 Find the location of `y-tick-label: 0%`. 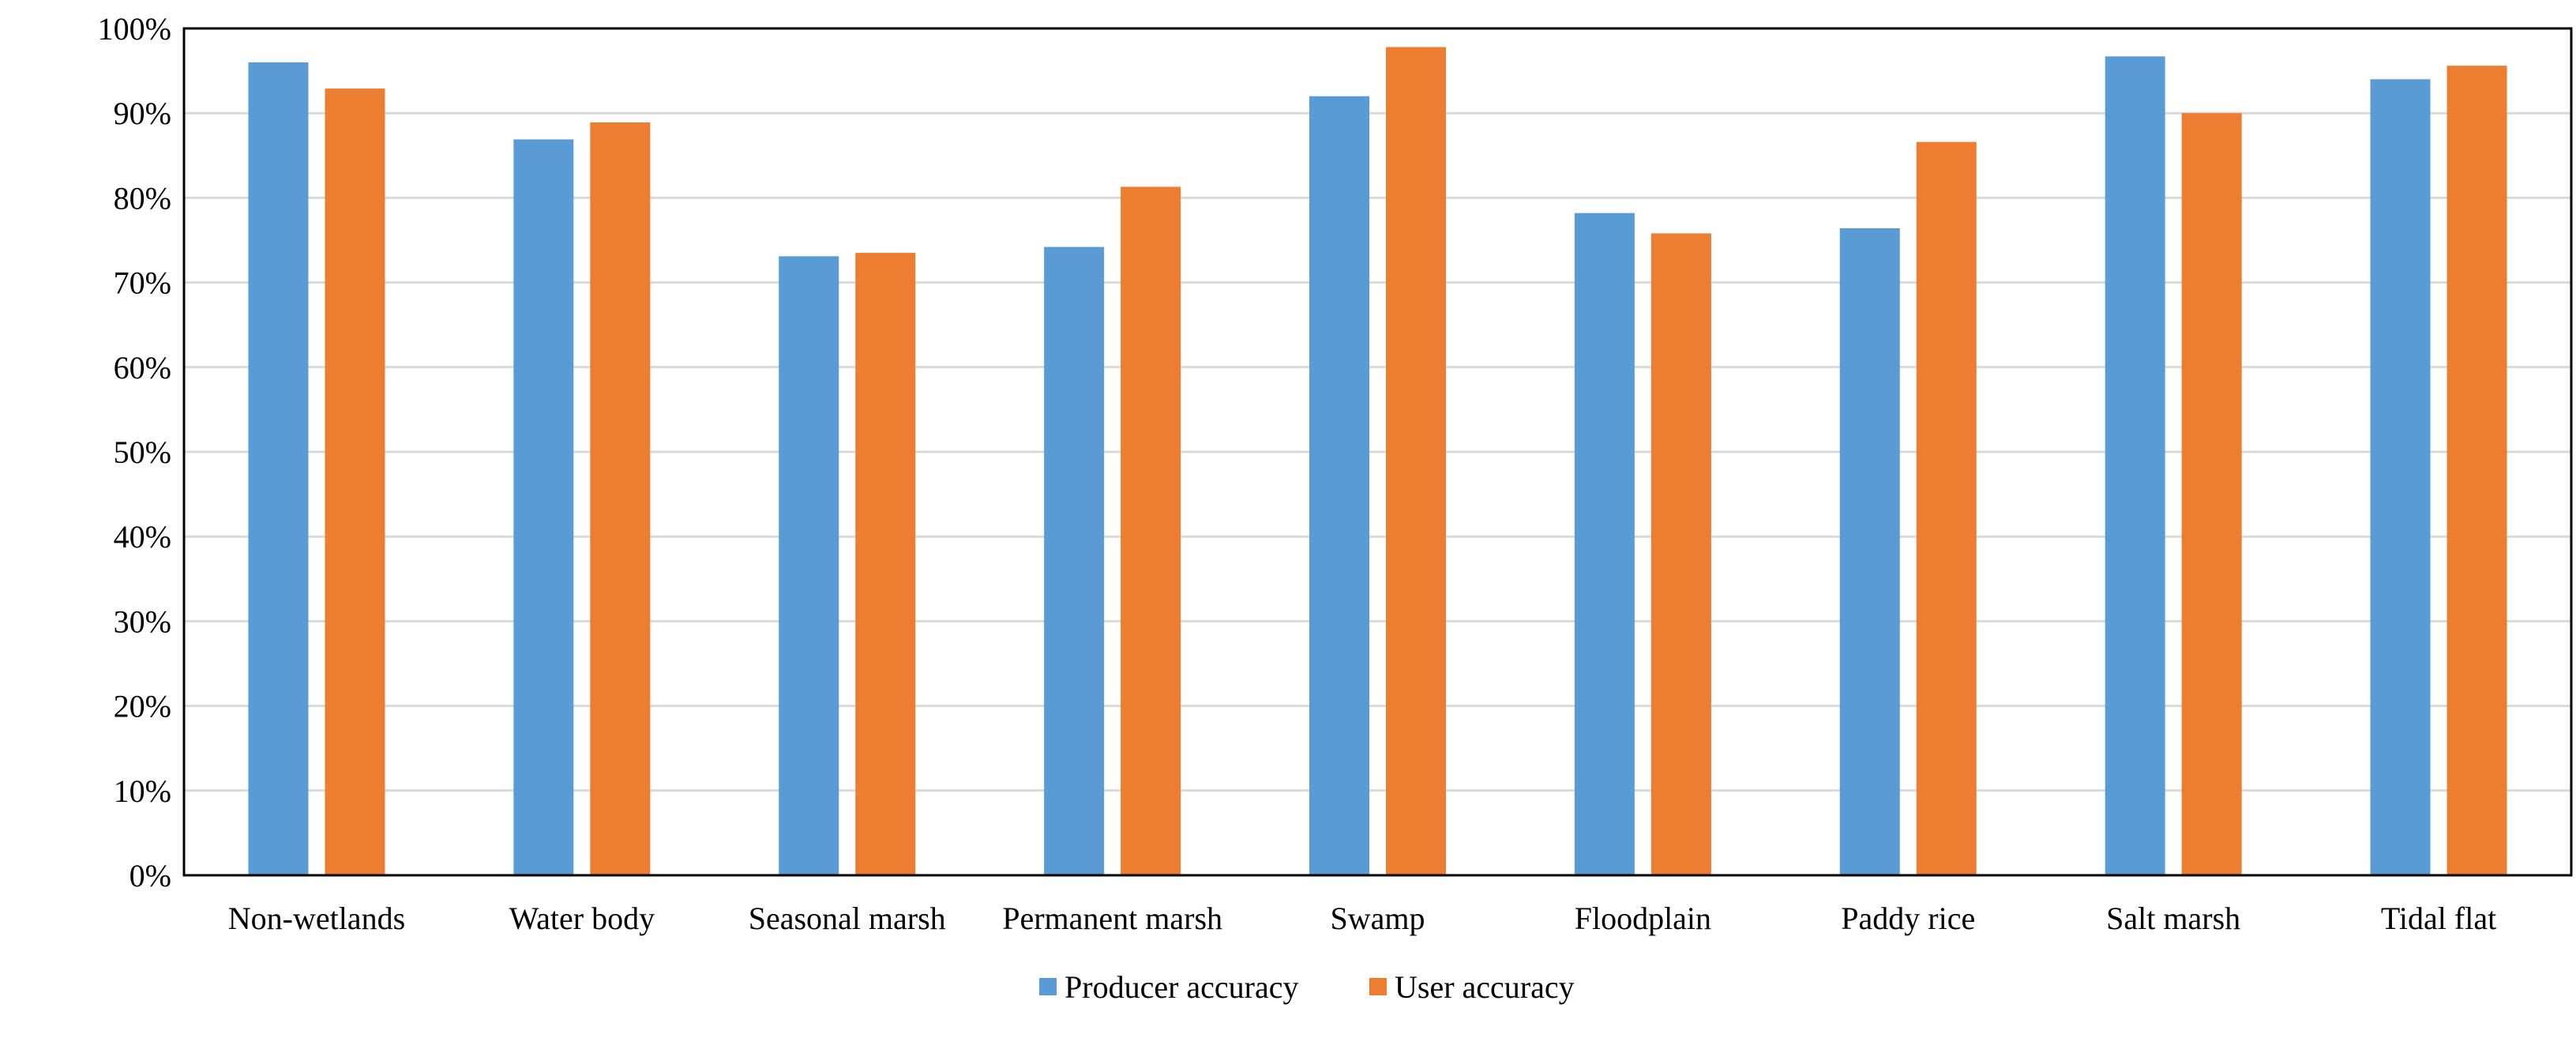

y-tick-label: 0% is located at coordinates (150, 876).